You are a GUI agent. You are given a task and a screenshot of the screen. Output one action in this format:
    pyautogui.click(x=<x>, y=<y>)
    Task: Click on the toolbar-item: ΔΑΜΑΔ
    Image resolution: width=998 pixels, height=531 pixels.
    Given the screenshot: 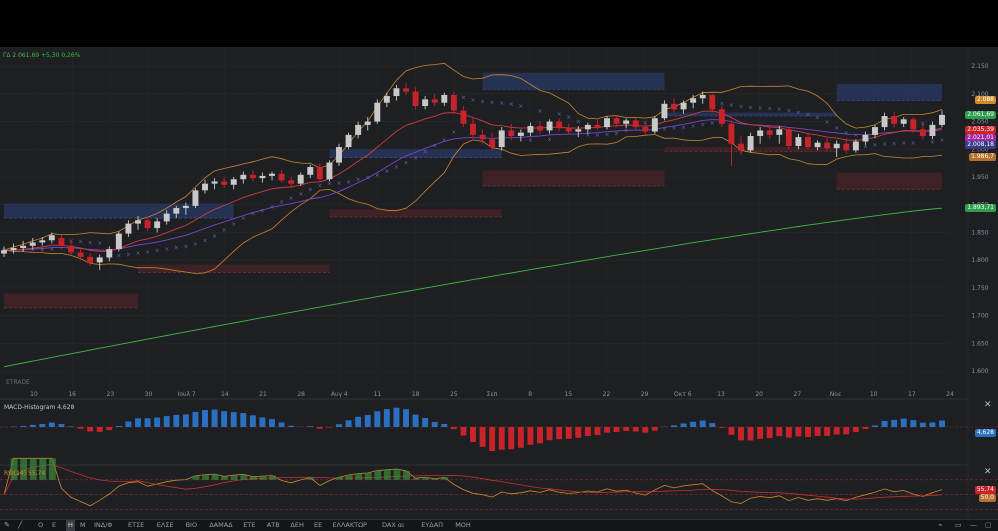 What is the action you would take?
    pyautogui.click(x=220, y=525)
    